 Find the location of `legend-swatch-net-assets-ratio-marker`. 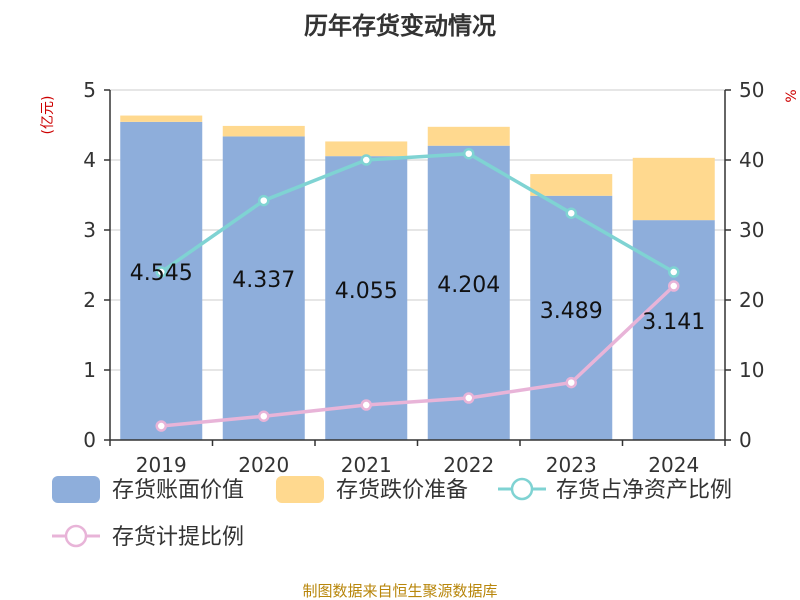

legend-swatch-net-assets-ratio-marker is located at coordinates (522, 489).